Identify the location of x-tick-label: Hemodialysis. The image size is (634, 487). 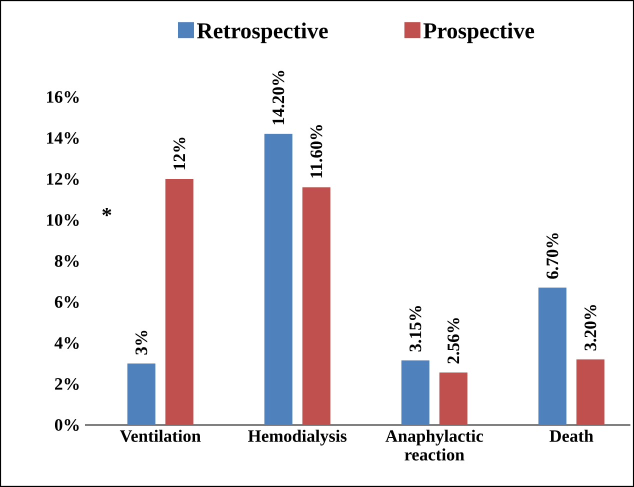
(297, 438).